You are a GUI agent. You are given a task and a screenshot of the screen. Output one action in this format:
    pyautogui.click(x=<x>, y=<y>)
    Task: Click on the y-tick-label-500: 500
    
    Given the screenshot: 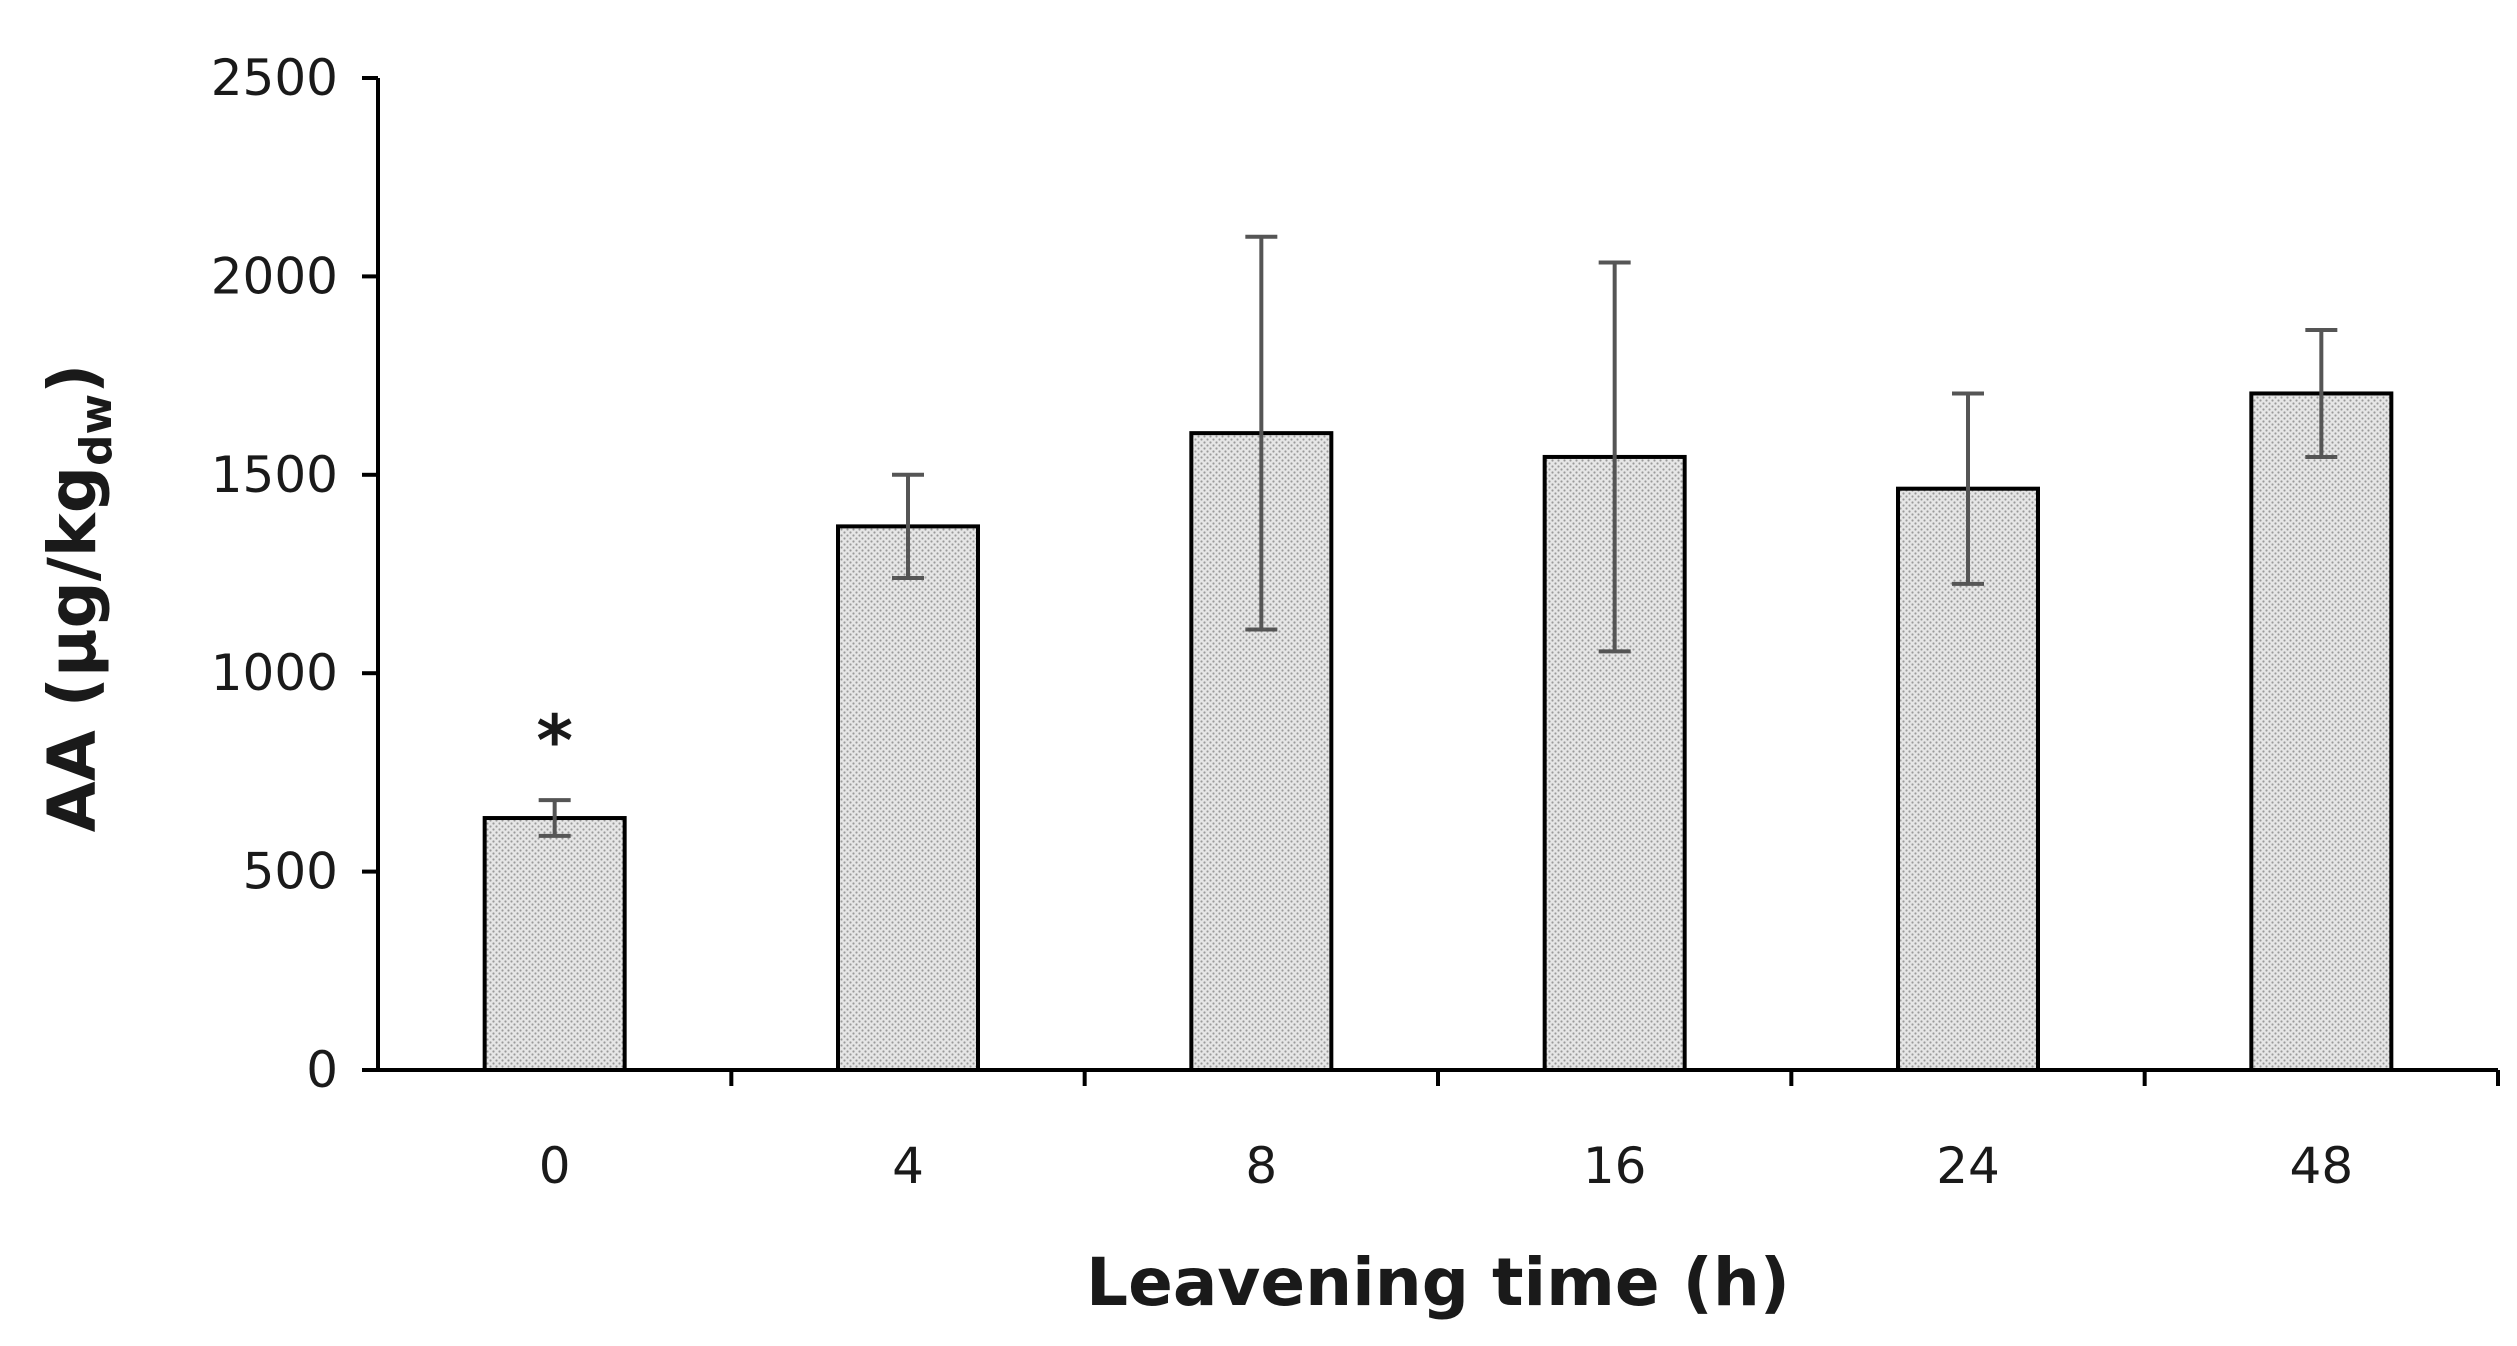 What is the action you would take?
    pyautogui.click(x=290, y=872)
    